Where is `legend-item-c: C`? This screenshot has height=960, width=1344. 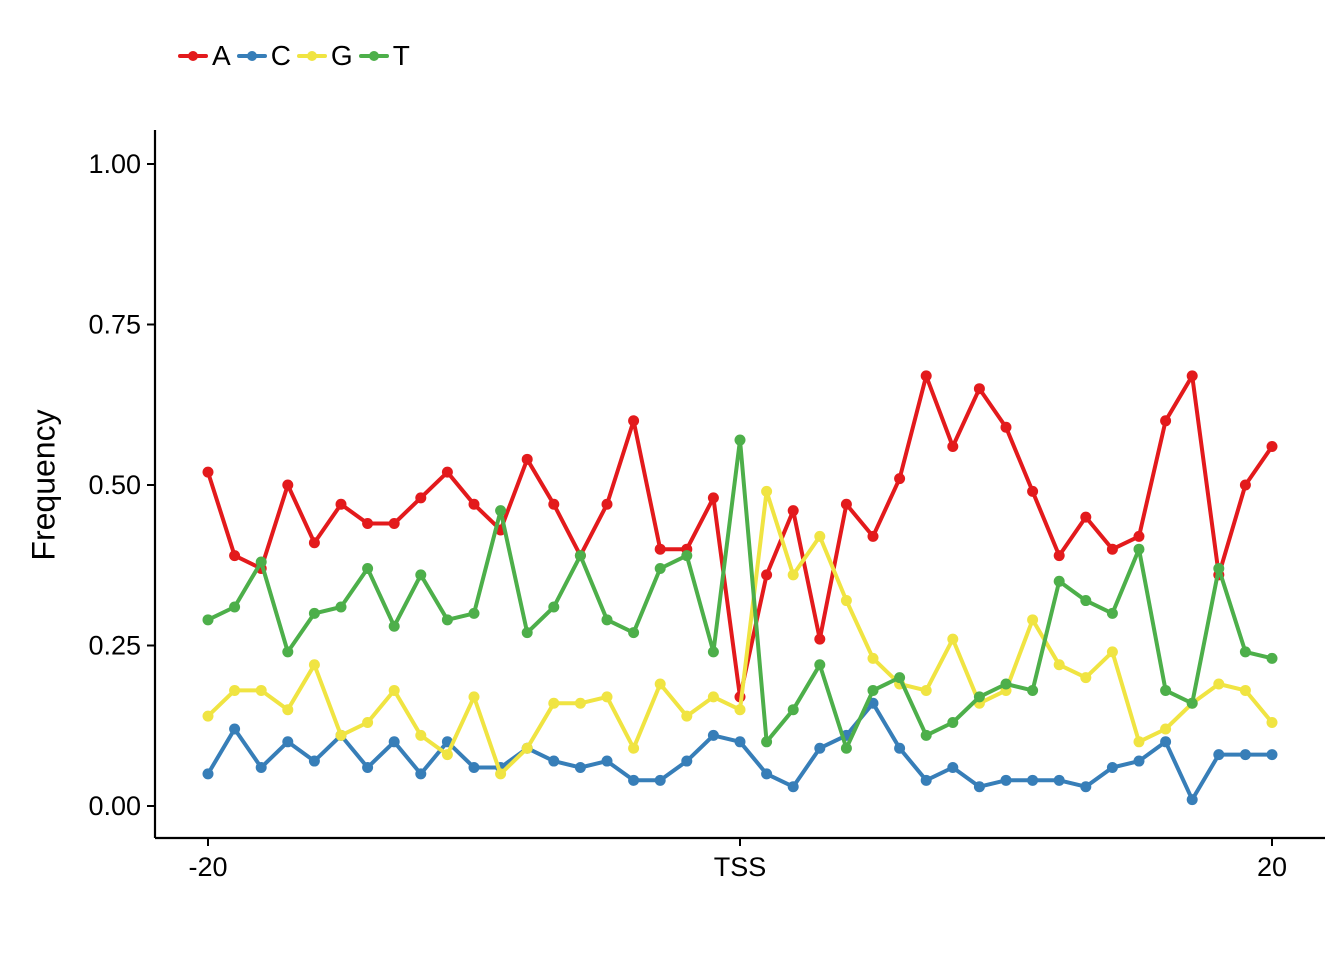 legend-item-c: C is located at coordinates (263, 56).